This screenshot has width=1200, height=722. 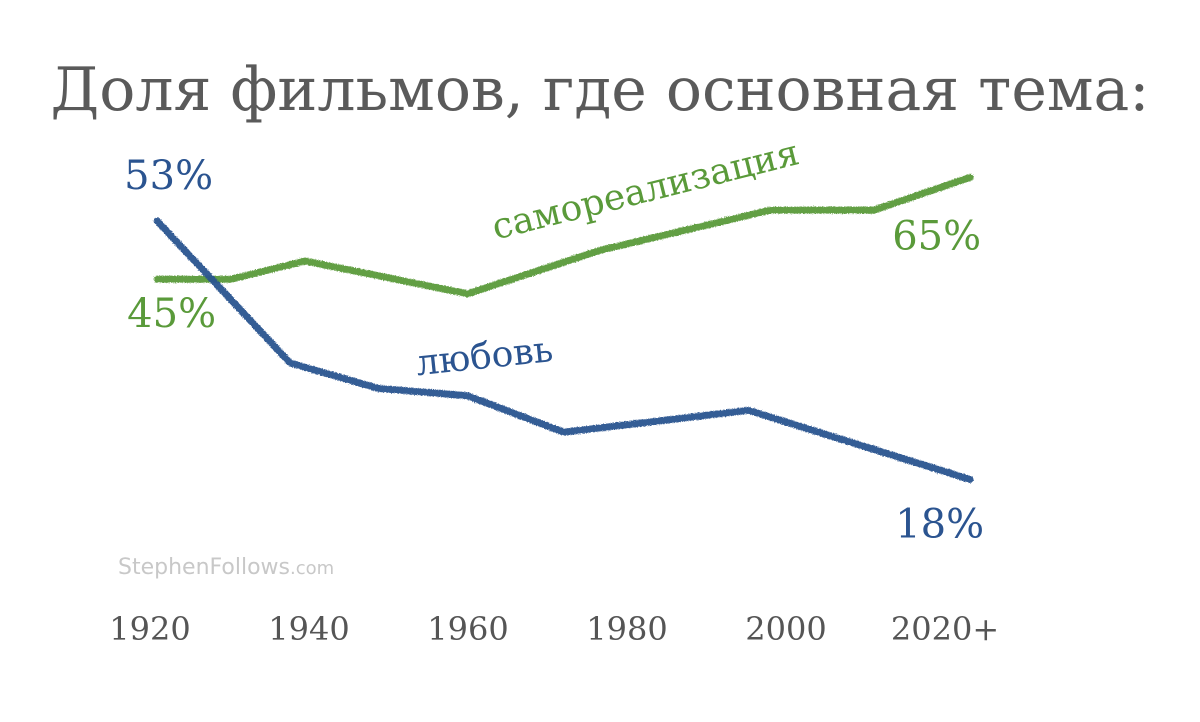 What do you see at coordinates (171, 314) in the screenshot?
I see `start-value-label: 45%` at bounding box center [171, 314].